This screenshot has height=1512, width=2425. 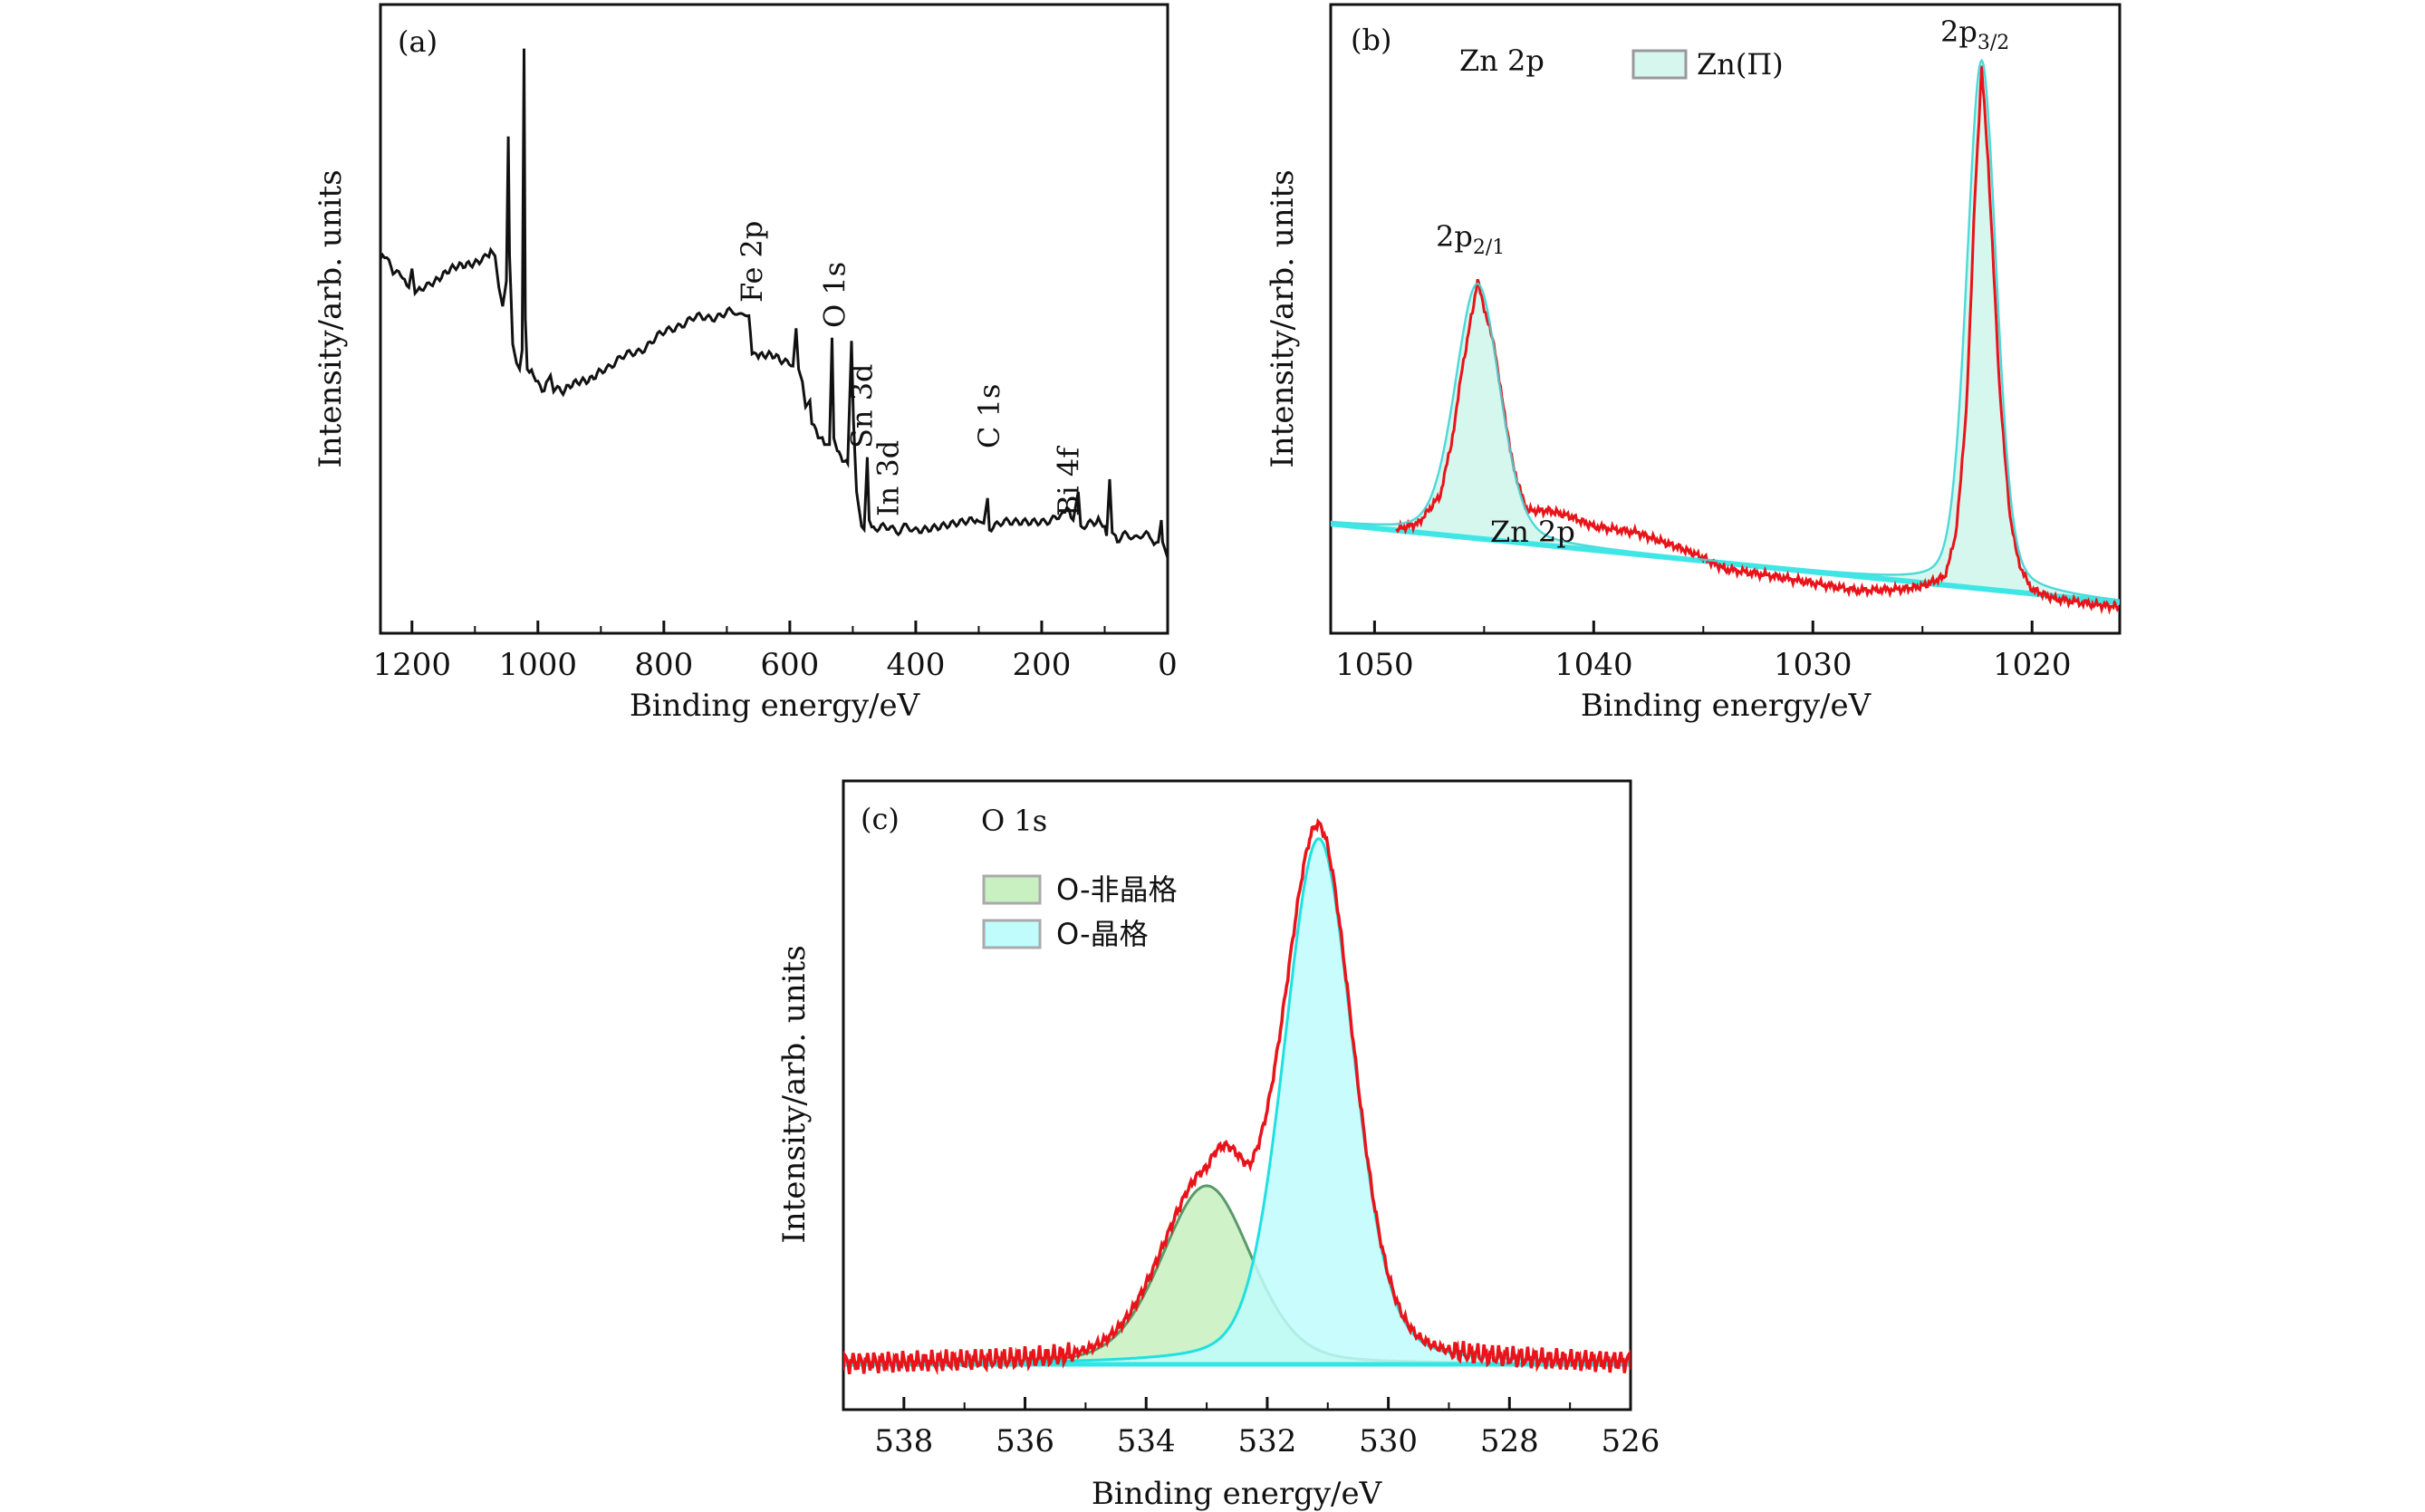 I want to click on x-tick-label: 532, so click(x=1266, y=1441).